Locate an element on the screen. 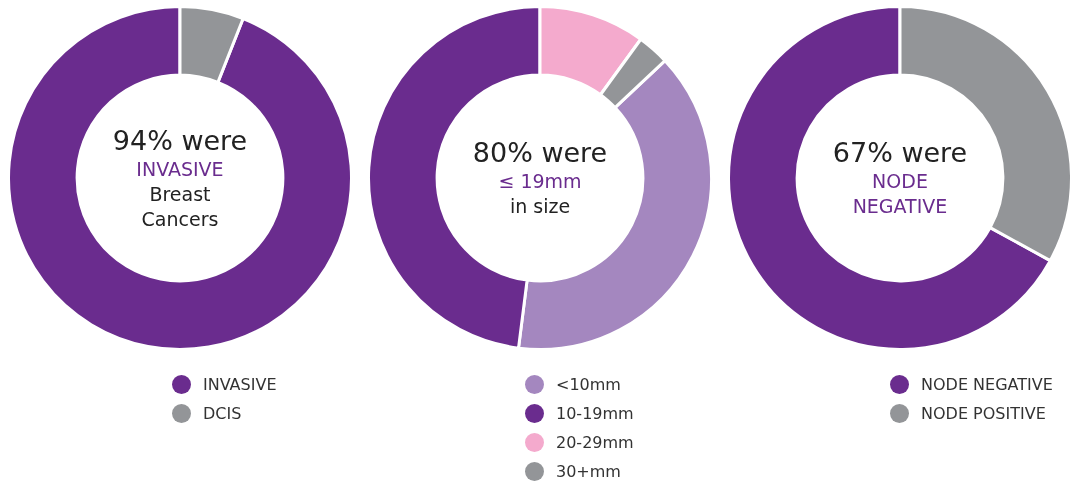 The image size is (1081, 493). text: NODE NEGATIVE is located at coordinates (900, 194).